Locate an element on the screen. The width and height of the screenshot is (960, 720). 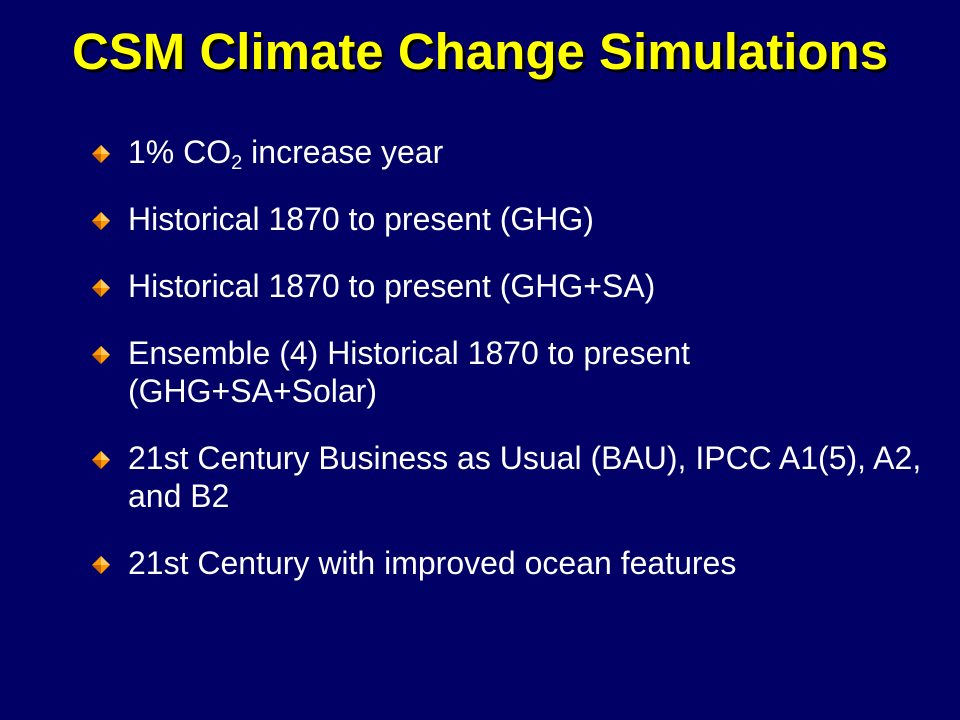
bullet-text: Historical 1870 to present (GHG) is located at coordinates (361, 219).